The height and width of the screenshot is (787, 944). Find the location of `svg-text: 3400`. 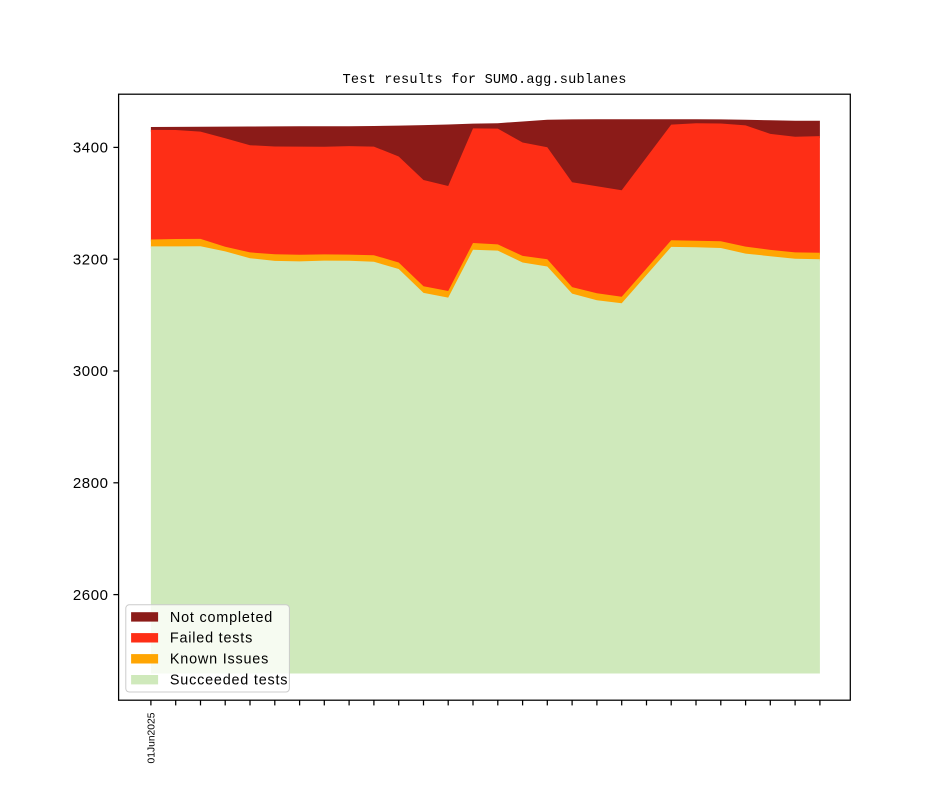

svg-text: 3400 is located at coordinates (91, 148).